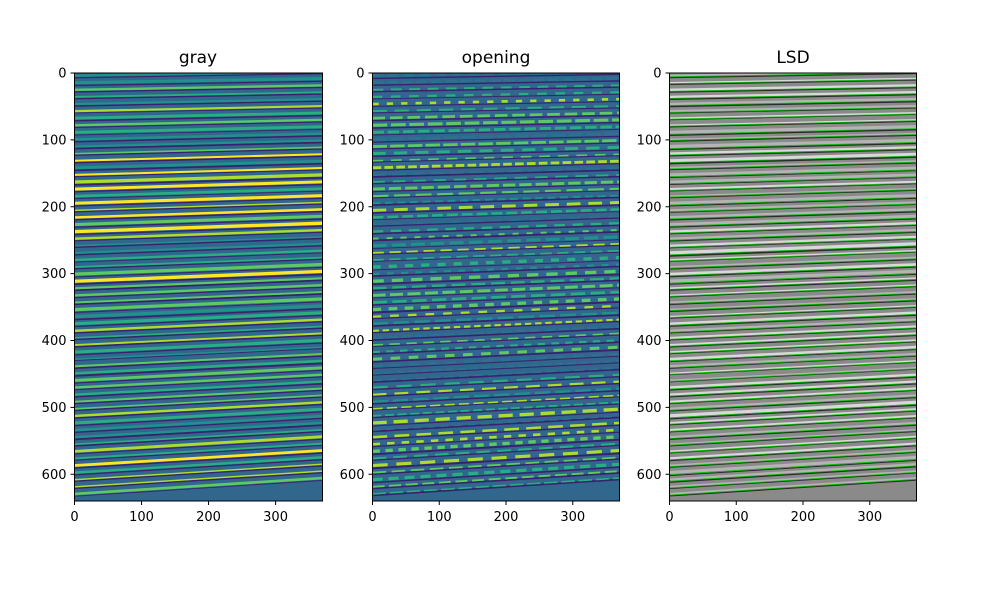 The image size is (985, 593). What do you see at coordinates (54, 207) in the screenshot?
I see `y-tick-label: 200` at bounding box center [54, 207].